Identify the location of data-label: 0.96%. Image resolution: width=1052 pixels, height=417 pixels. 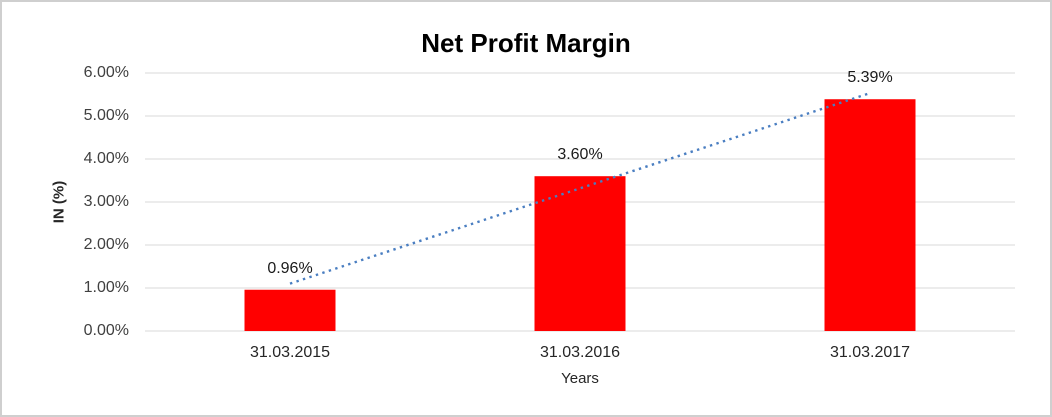
(290, 268).